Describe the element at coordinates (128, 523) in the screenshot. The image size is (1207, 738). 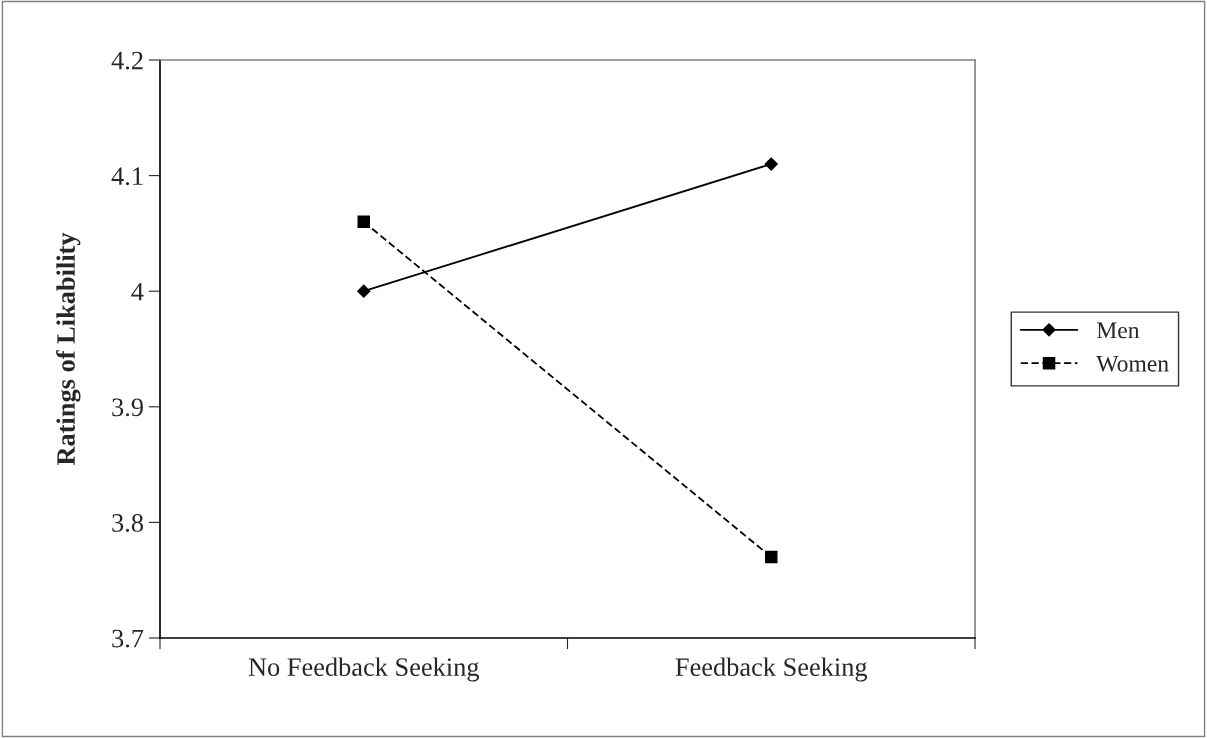
I see `y-tick-label: 3.8` at that location.